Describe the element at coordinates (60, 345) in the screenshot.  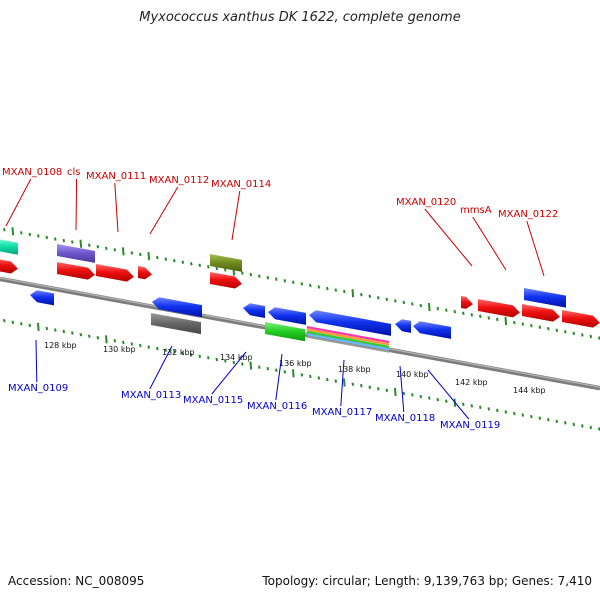
I see `kbp-tick-label: 128 kbp` at that location.